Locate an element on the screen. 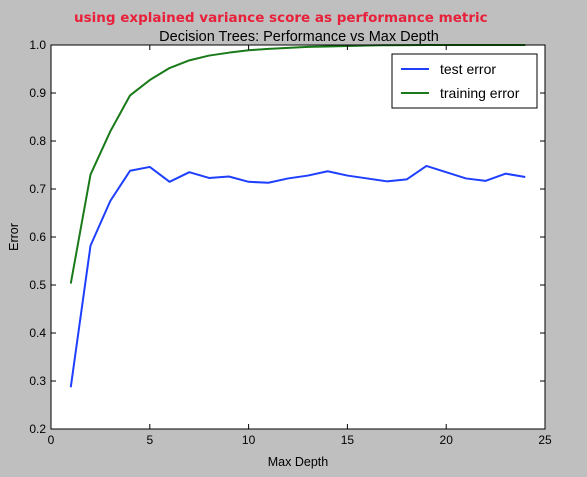 This screenshot has height=477, width=587. y-tick-label: 0.2 is located at coordinates (37, 429).